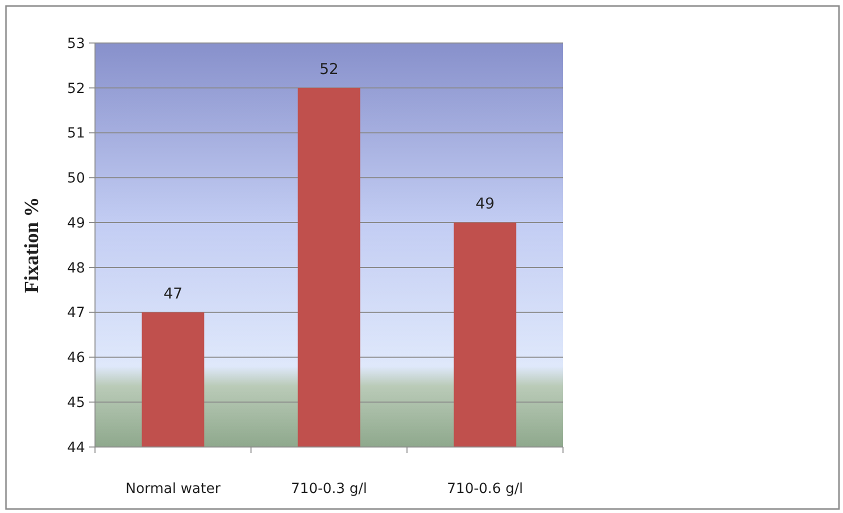 The image size is (843, 513). Describe the element at coordinates (76, 178) in the screenshot. I see `y-tick-label: 50` at that location.